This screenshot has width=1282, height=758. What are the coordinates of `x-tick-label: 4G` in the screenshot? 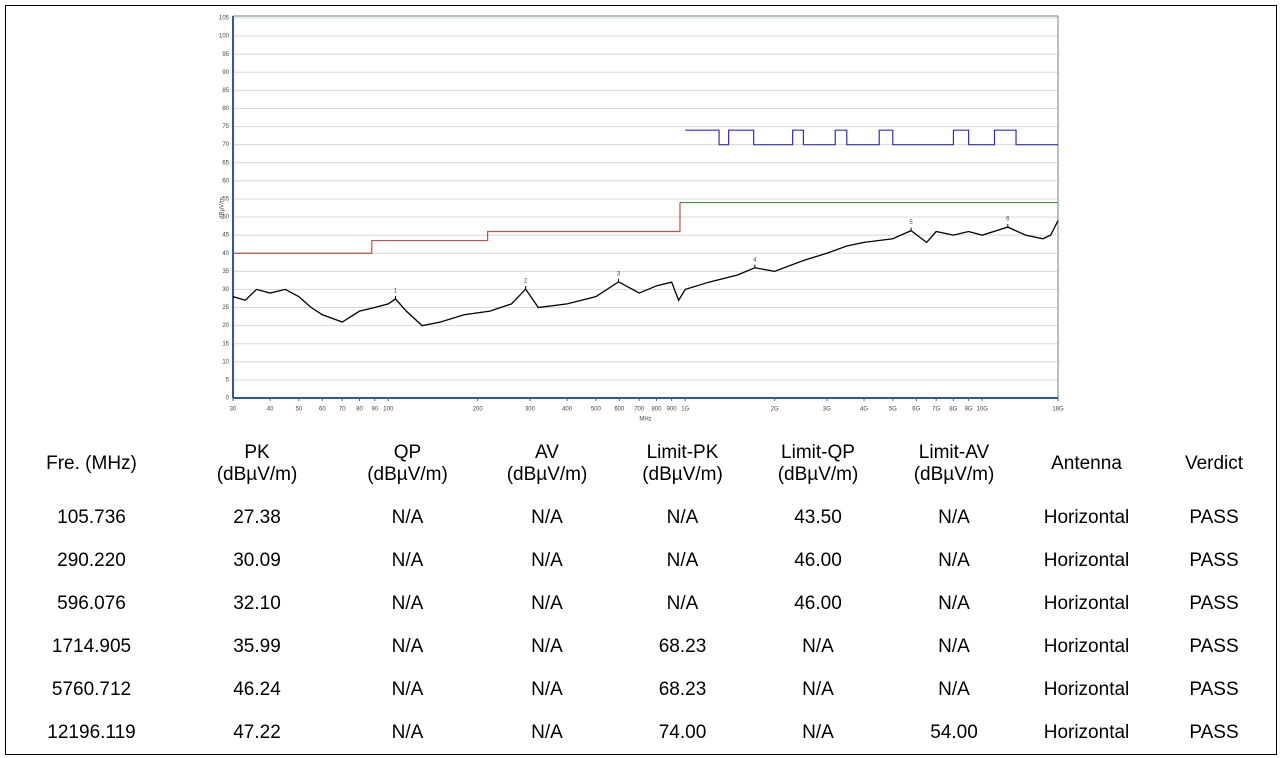 It's located at (864, 410).